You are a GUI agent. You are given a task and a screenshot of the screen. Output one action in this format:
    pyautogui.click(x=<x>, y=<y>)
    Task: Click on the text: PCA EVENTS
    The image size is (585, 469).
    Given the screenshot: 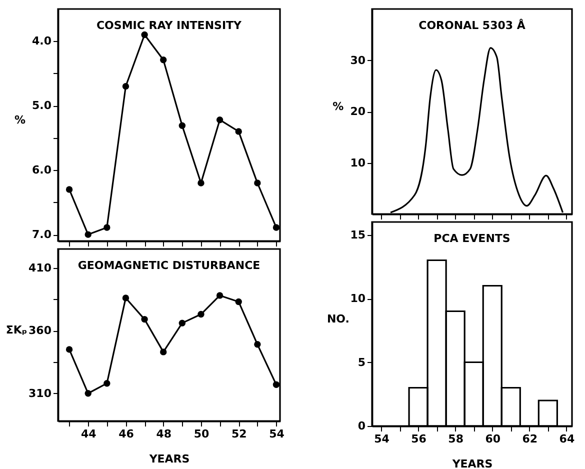 What is the action you would take?
    pyautogui.click(x=472, y=238)
    